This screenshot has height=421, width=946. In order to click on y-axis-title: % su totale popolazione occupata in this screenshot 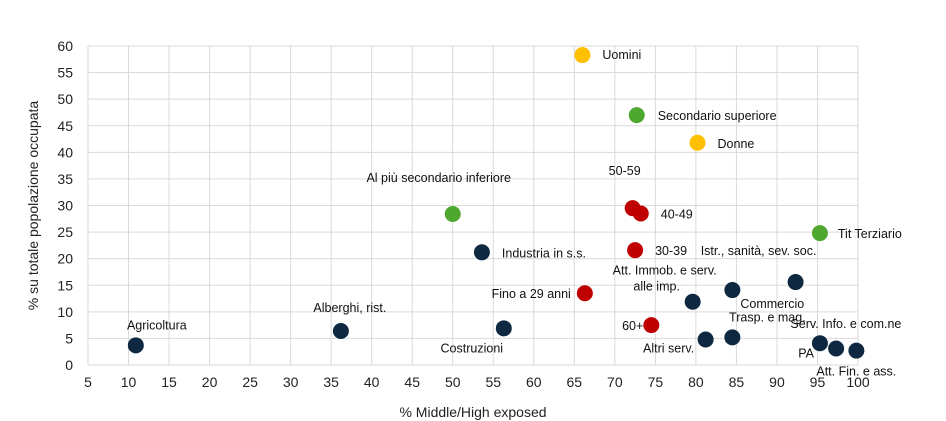, I will do `click(33, 206)`.